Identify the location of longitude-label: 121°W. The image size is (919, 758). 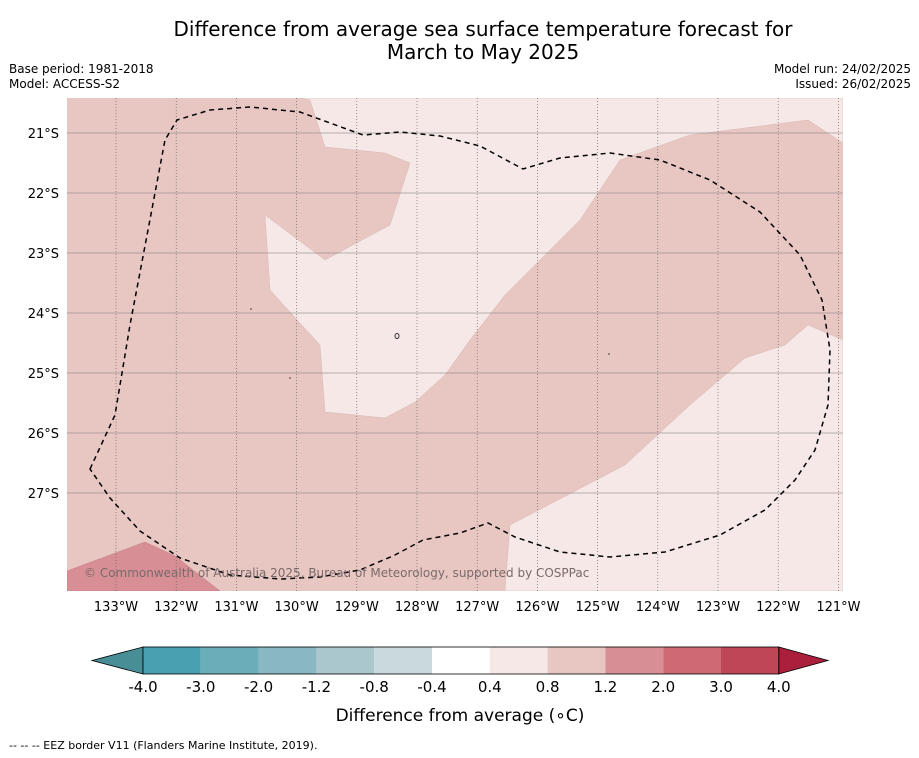
(838, 607).